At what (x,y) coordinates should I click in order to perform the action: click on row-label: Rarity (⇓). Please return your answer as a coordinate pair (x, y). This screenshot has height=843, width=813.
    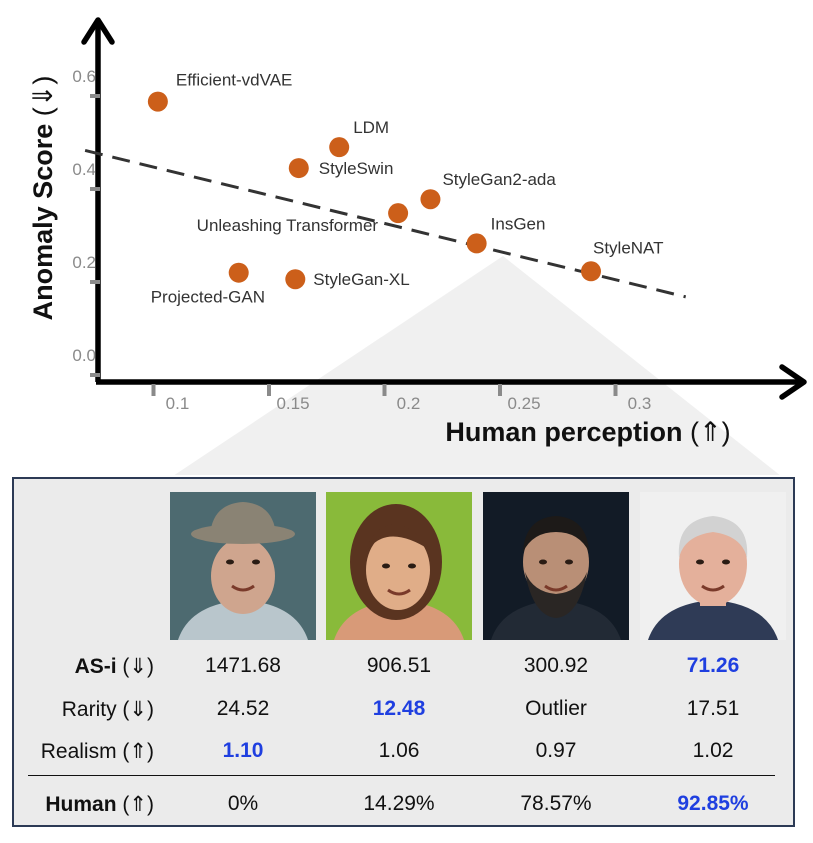
    Looking at the image, I should click on (84, 709).